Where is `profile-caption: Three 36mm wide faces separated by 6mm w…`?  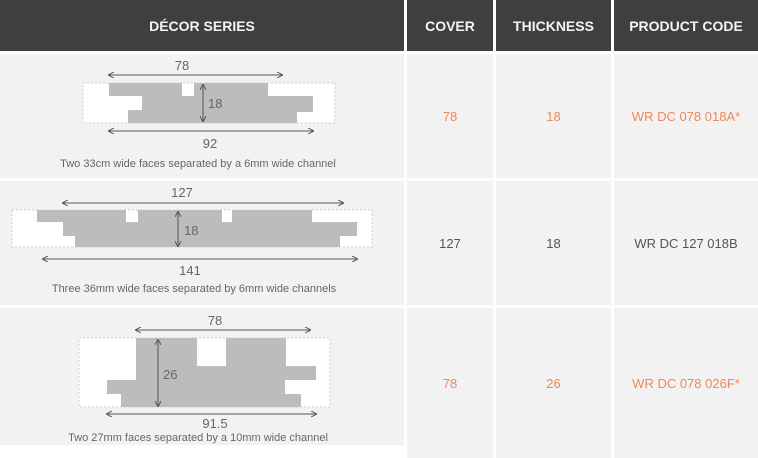 profile-caption: Three 36mm wide faces separated by 6mm w… is located at coordinates (194, 289).